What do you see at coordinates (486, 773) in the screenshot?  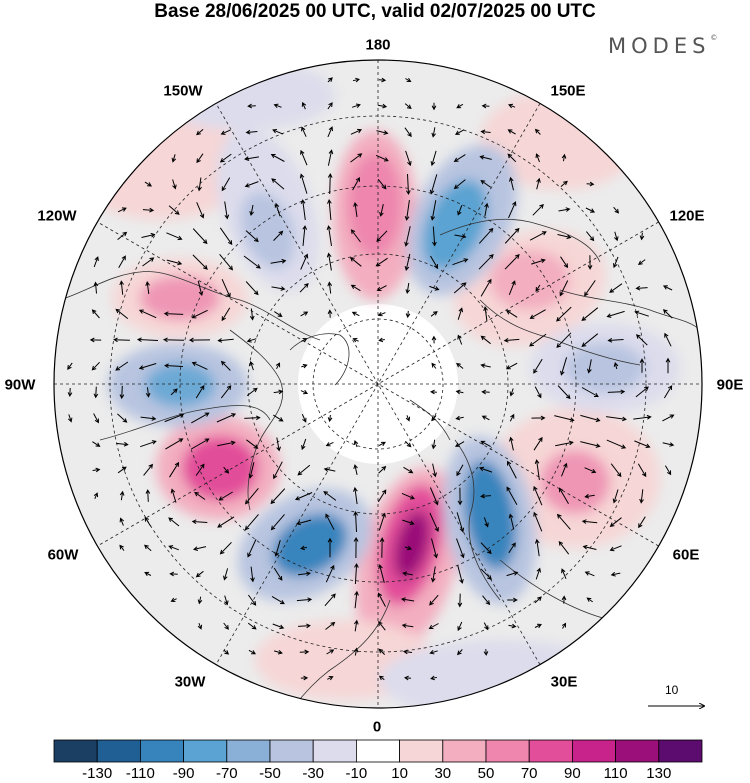 I see `colorbar-tick-label: 50` at bounding box center [486, 773].